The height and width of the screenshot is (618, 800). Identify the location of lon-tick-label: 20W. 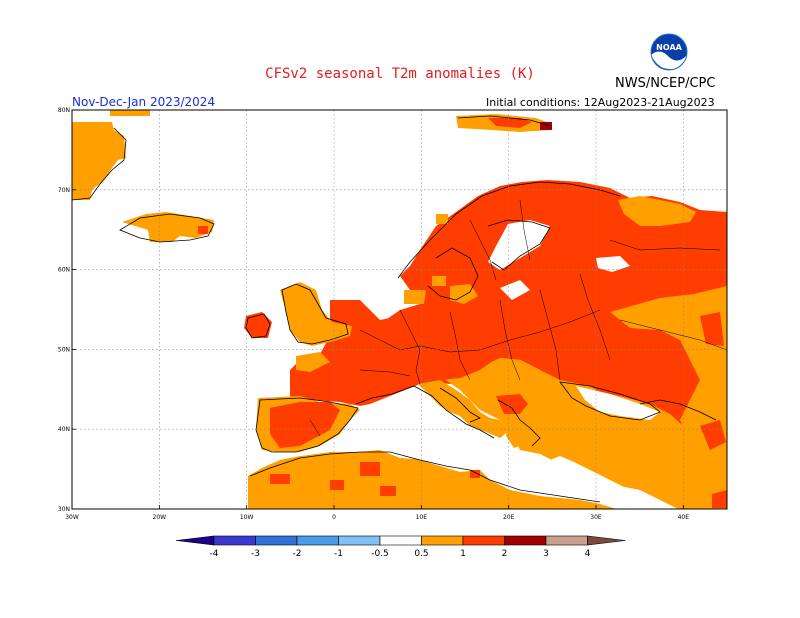
(160, 517).